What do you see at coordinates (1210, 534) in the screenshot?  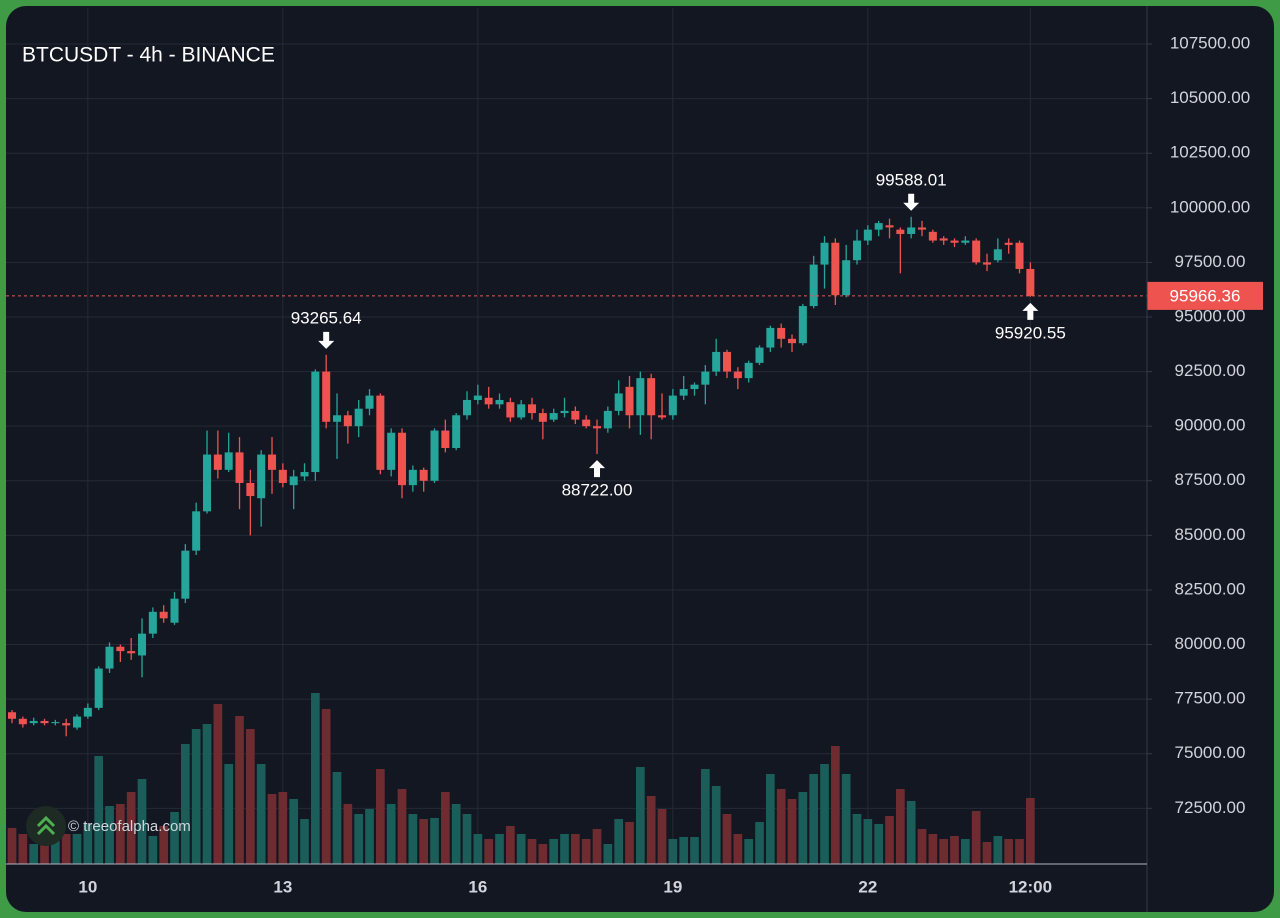 I see `y-tick-label: 85000.00` at bounding box center [1210, 534].